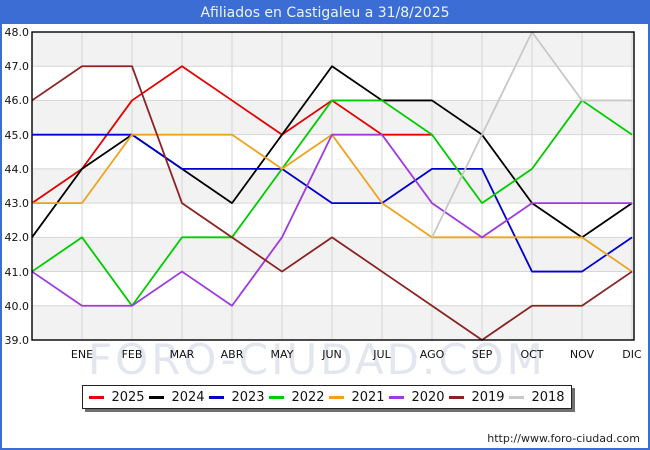 Image resolution: width=650 pixels, height=450 pixels. Describe the element at coordinates (128, 397) in the screenshot. I see `legend-label: 2025` at that location.